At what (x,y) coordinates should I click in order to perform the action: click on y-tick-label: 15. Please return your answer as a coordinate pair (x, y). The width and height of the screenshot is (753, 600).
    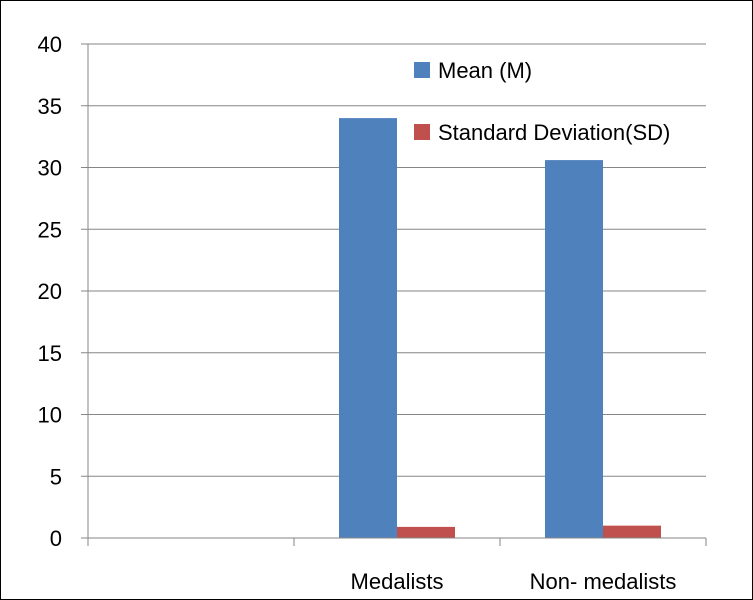
    Looking at the image, I should click on (50, 353).